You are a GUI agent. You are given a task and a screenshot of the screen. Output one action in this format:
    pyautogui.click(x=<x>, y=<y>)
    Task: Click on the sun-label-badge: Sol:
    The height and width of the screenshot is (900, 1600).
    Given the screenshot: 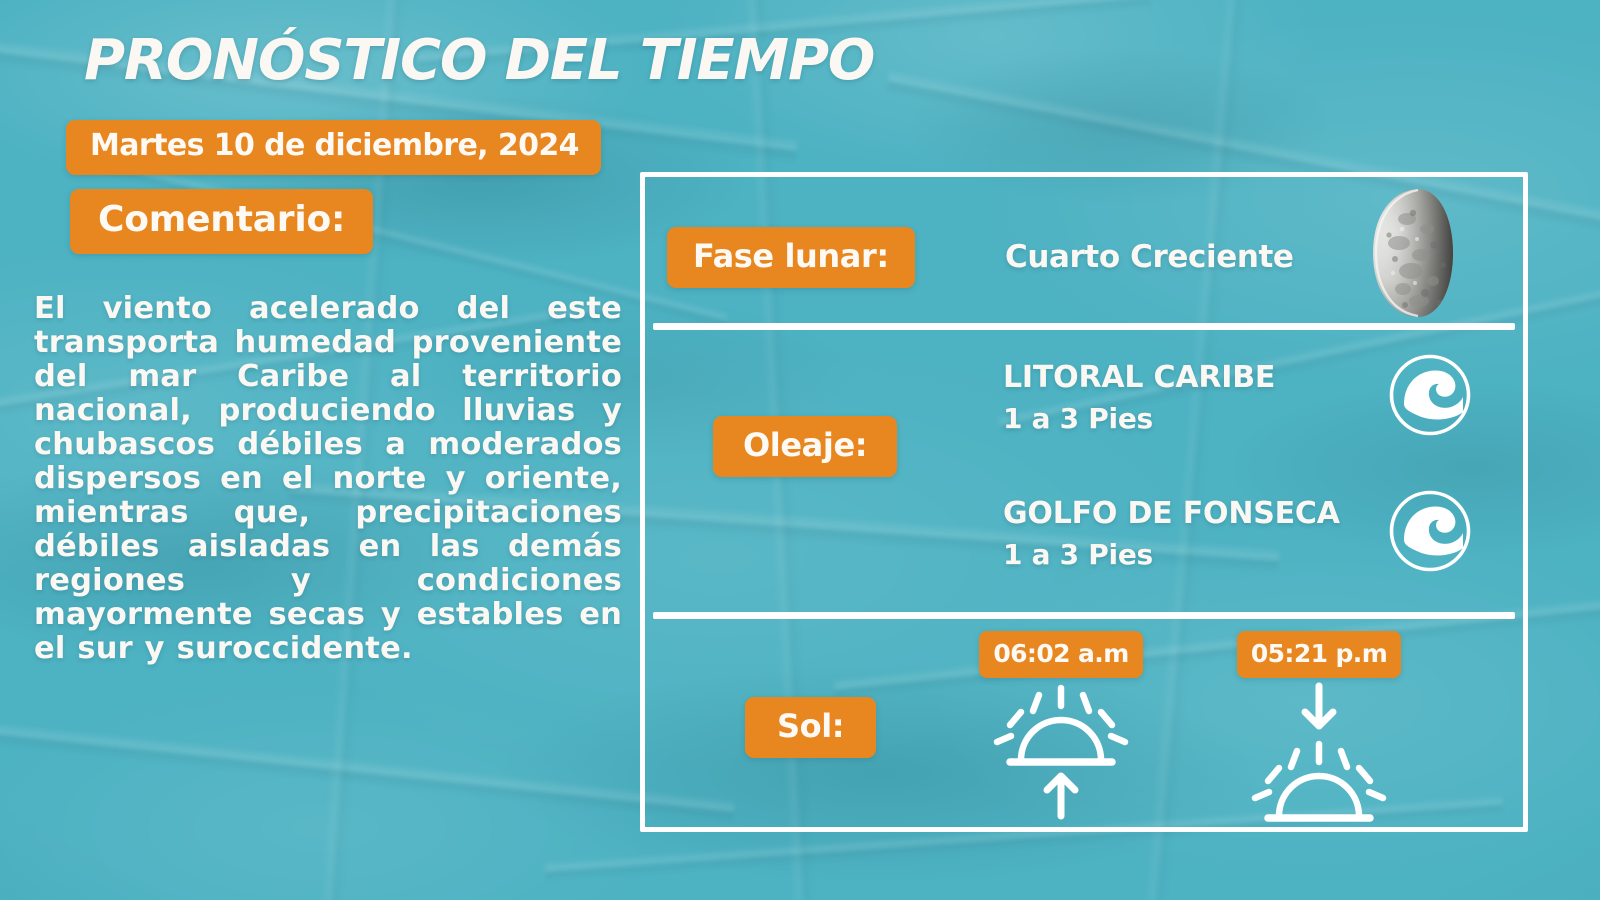 What is the action you would take?
    pyautogui.click(x=811, y=727)
    